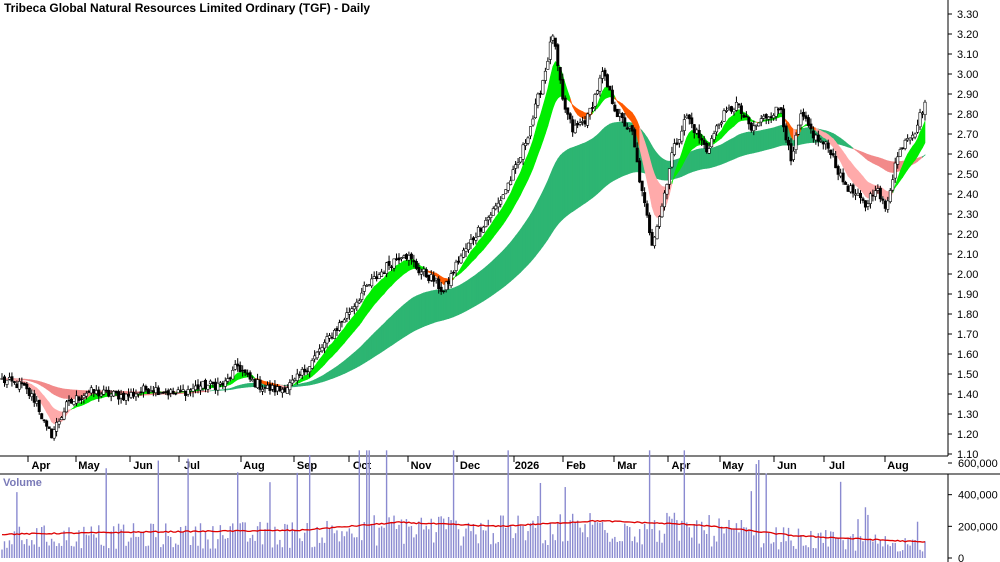 This screenshot has width=1000, height=562. I want to click on volume-label: Volume, so click(22, 483).